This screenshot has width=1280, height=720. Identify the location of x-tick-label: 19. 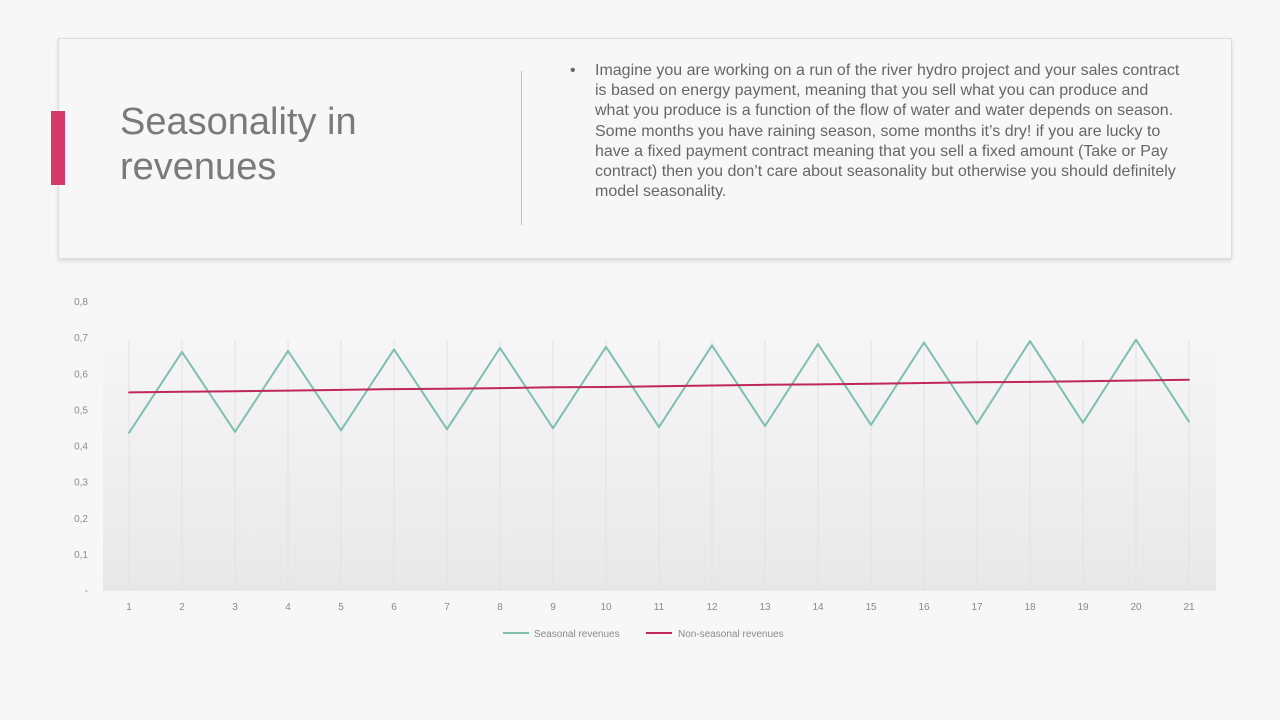
(1083, 607).